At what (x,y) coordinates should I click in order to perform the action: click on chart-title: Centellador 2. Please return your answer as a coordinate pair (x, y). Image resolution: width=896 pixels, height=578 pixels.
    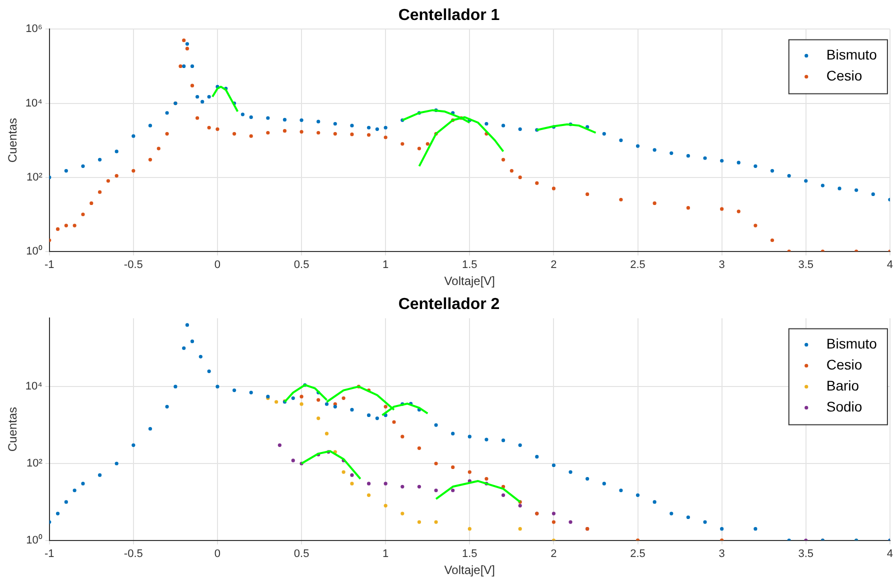
    Looking at the image, I should click on (449, 305).